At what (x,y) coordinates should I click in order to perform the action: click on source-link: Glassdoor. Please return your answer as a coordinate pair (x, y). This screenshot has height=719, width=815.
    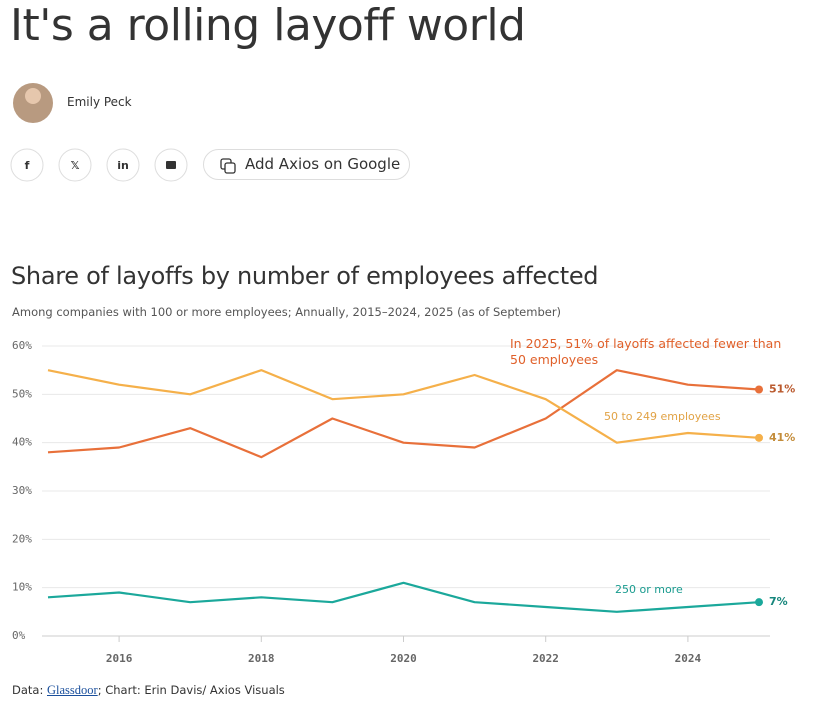
    Looking at the image, I should click on (72, 690).